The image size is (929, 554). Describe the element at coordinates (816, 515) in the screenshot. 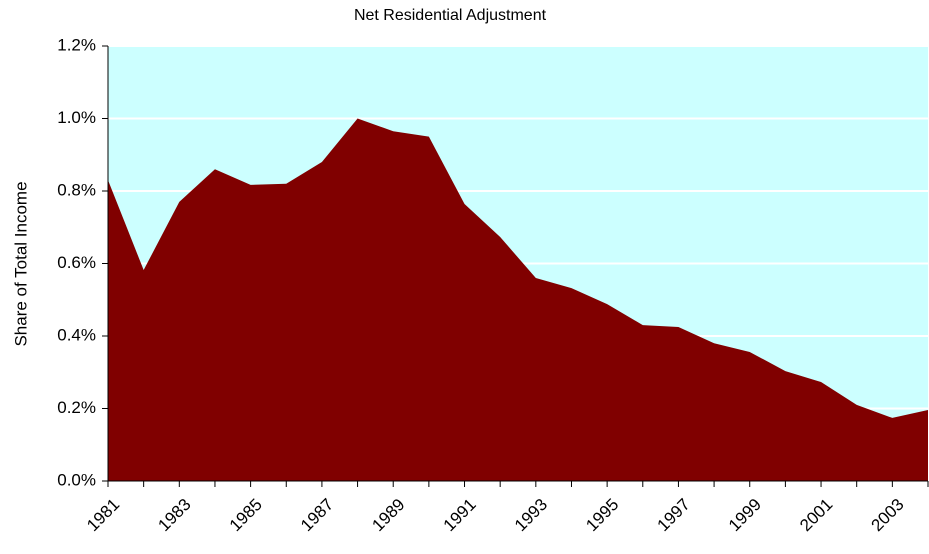

I see `x-tick-label: 2001` at that location.